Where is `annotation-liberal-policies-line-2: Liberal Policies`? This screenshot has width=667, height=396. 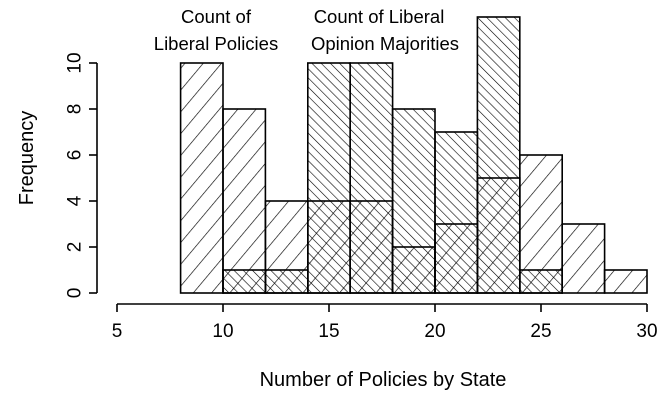 annotation-liberal-policies-line-2: Liberal Policies is located at coordinates (216, 43).